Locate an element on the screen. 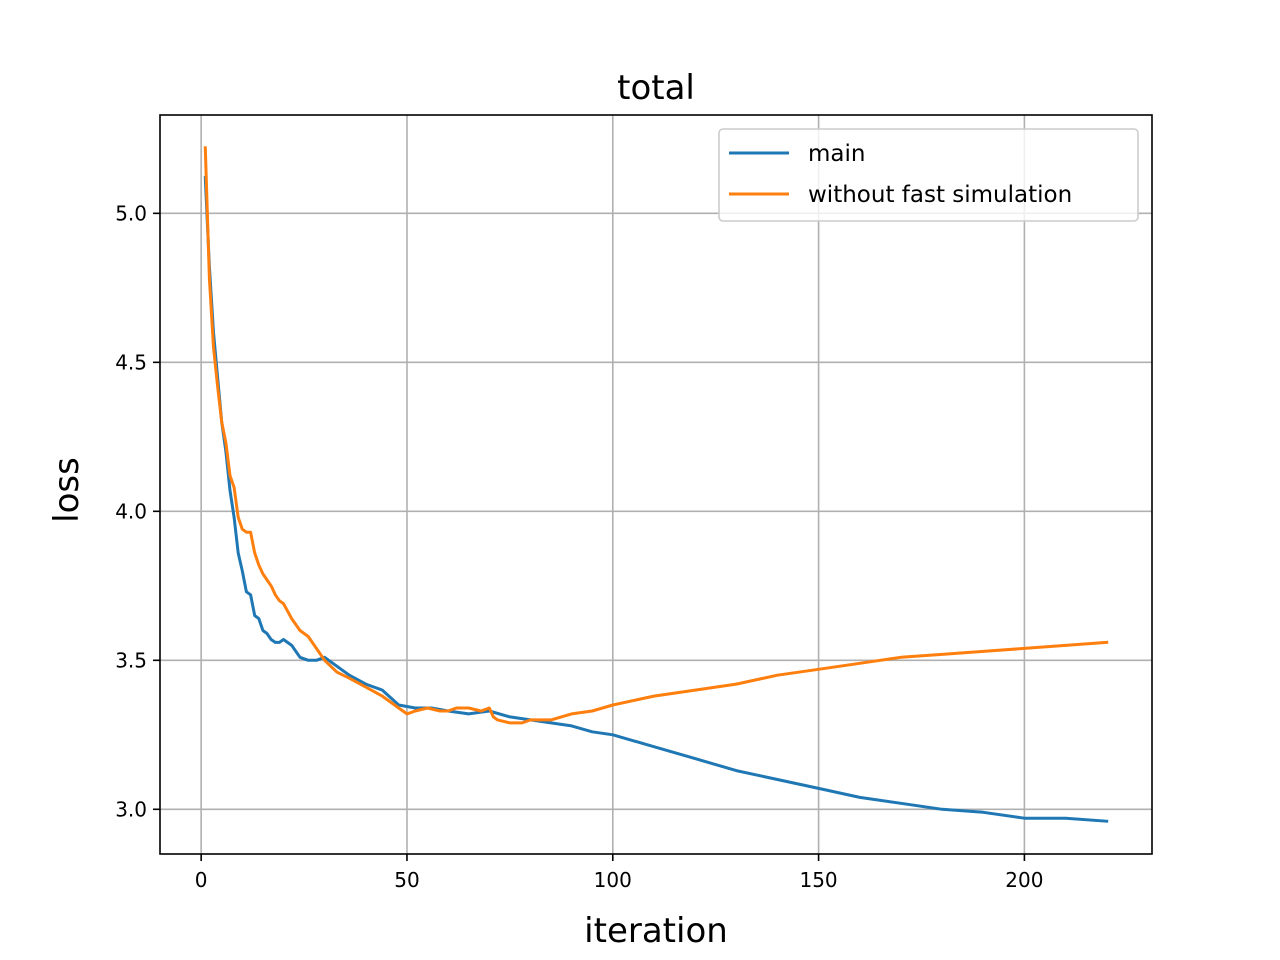 Image resolution: width=1280 pixels, height=960 pixels. x-tick-label: 200 is located at coordinates (1024, 880).